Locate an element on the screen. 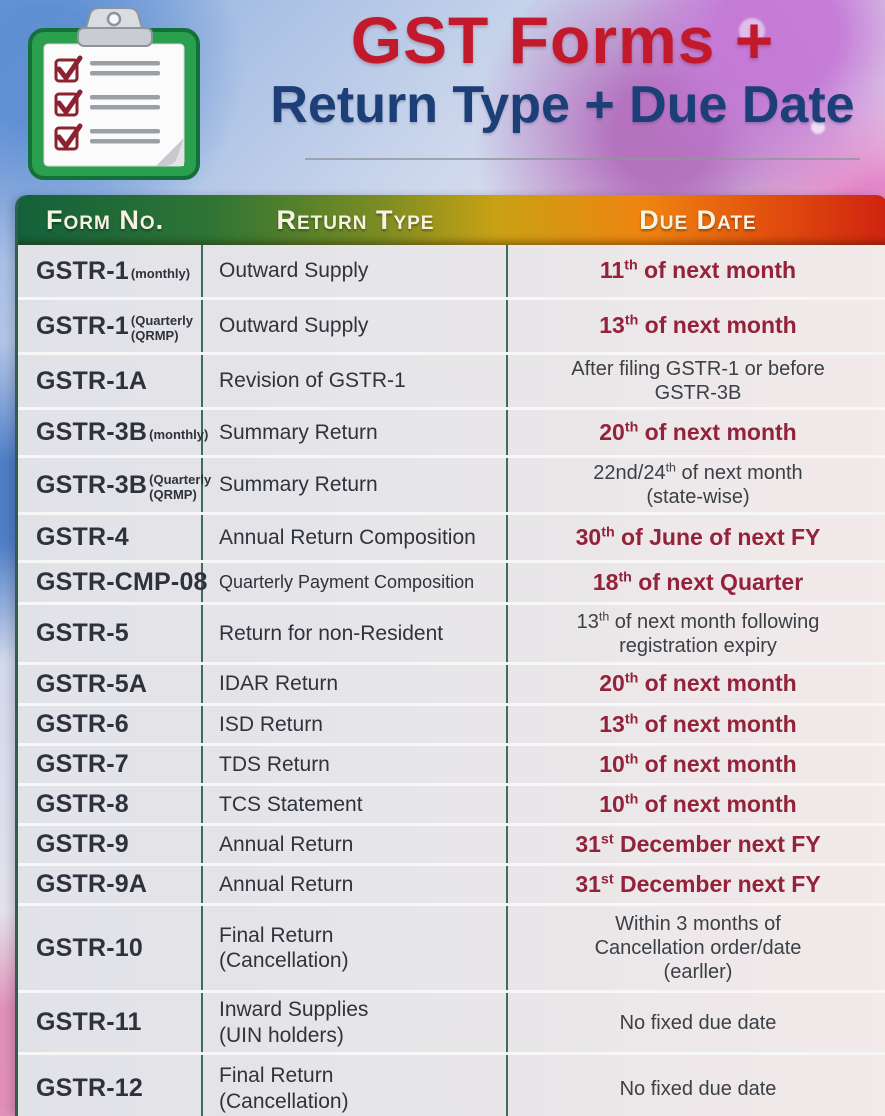 The image size is (885, 1116). form-no-cell: GSTR-3B (monthly) is located at coordinates (113, 432).